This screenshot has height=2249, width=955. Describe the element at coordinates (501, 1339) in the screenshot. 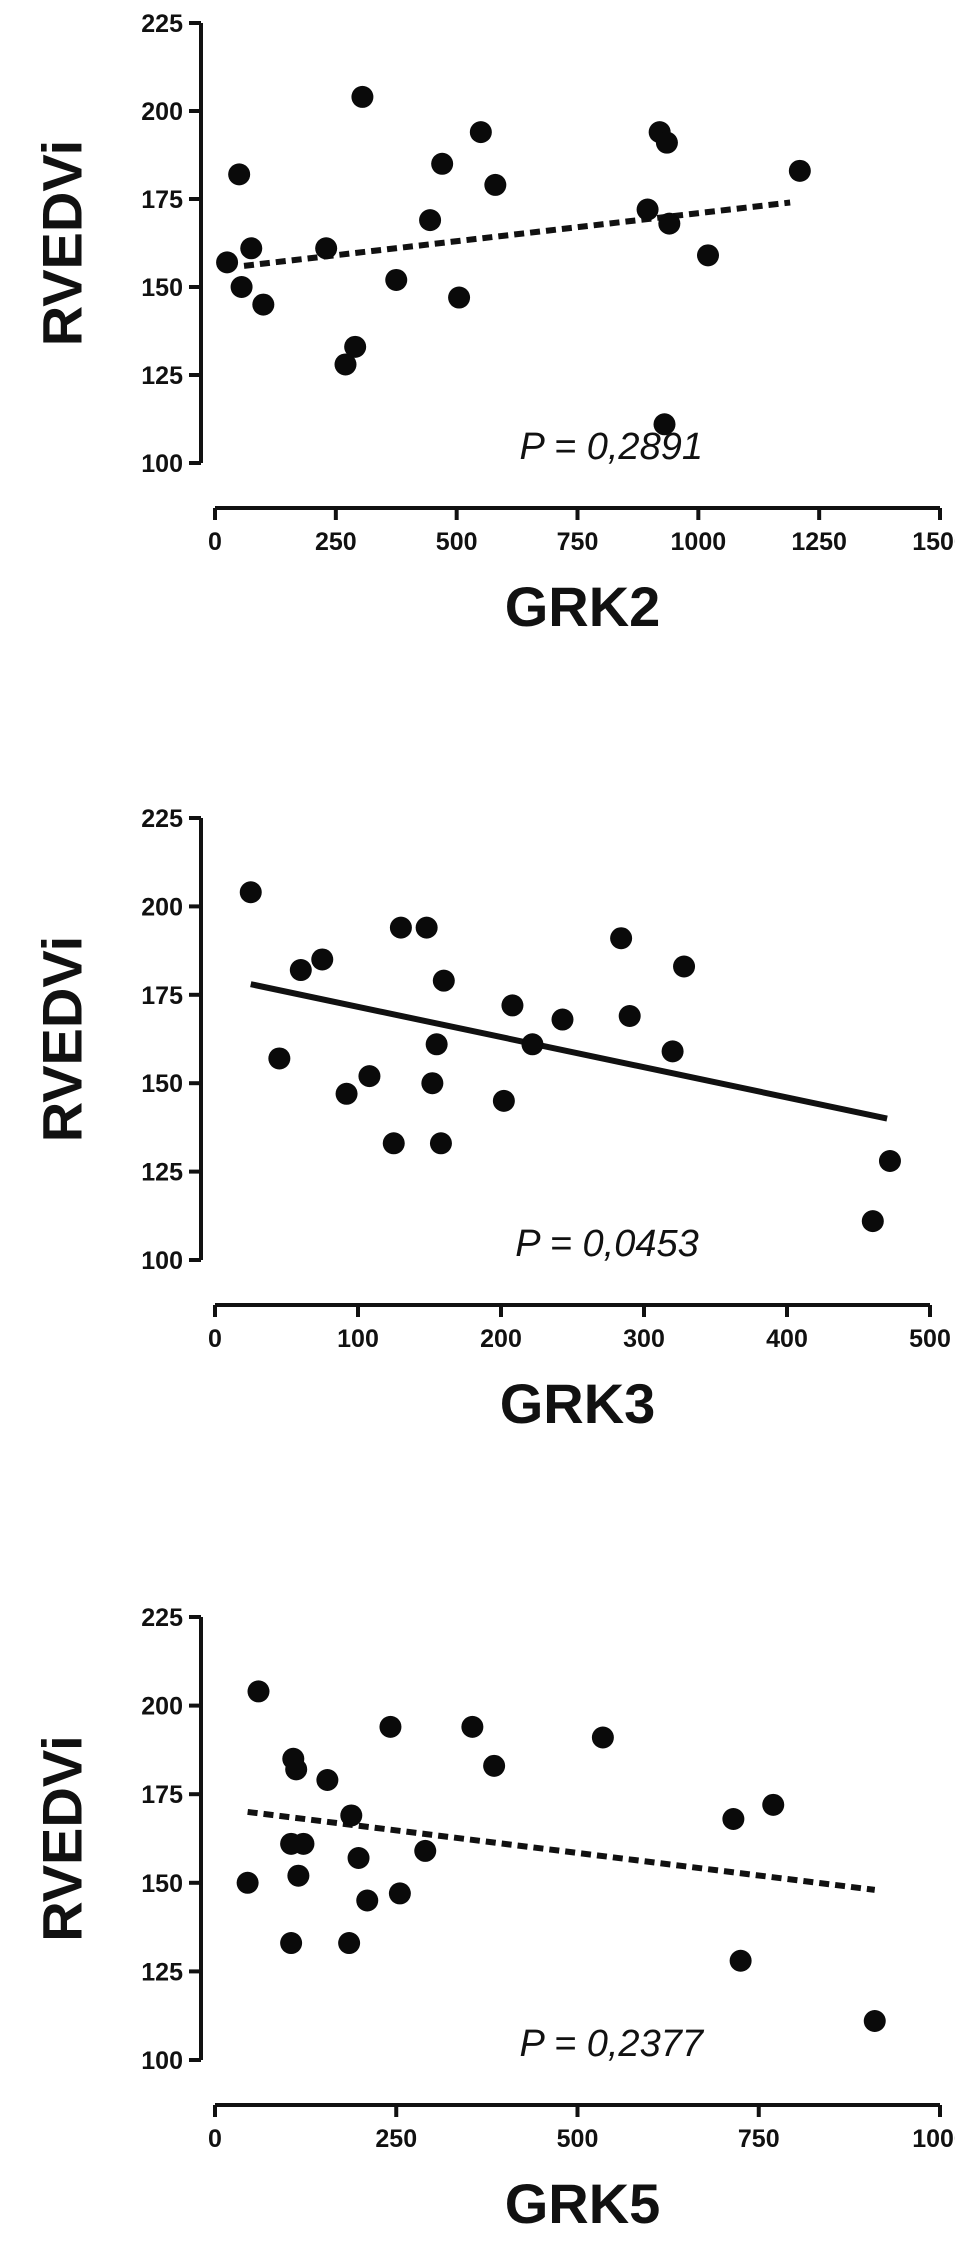

I see `x-tick-label: 200` at that location.